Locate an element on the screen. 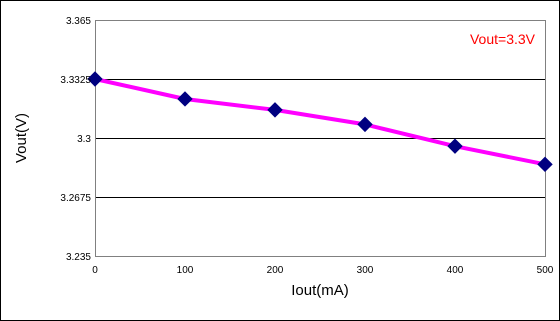  x-tick-label: 500 is located at coordinates (545, 270).